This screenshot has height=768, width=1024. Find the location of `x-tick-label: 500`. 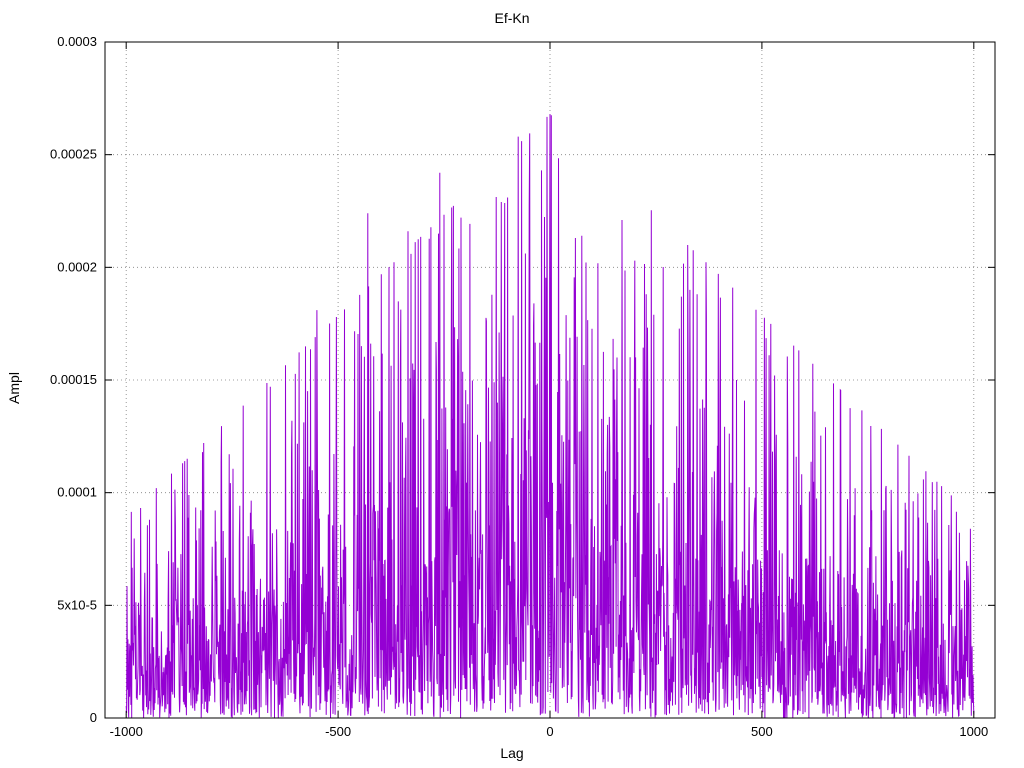

x-tick-label: 500 is located at coordinates (762, 731).